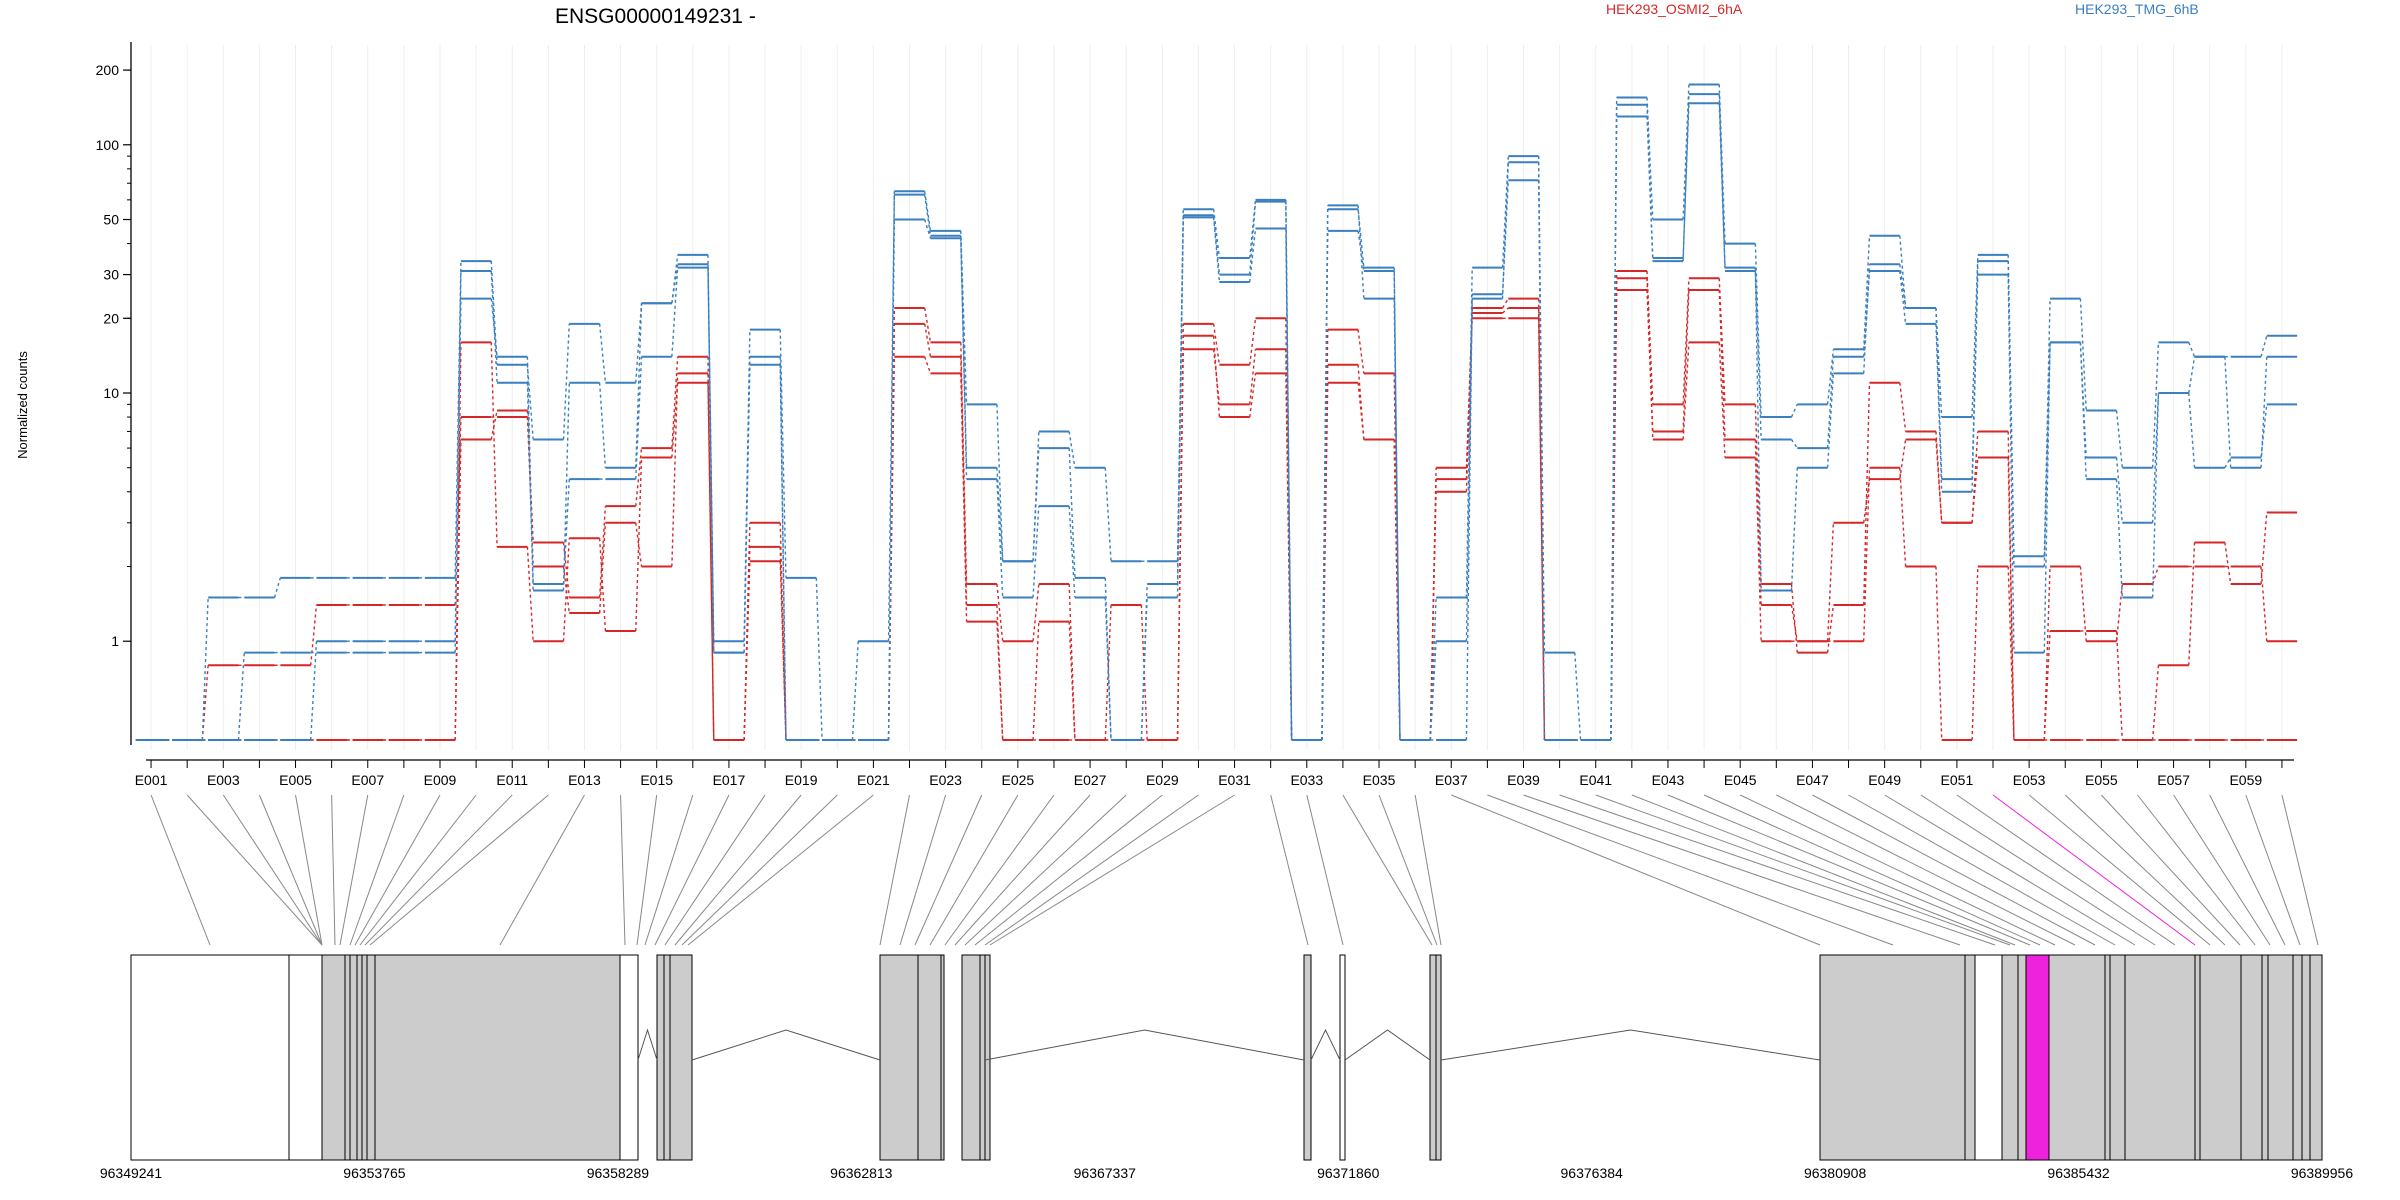 Image resolution: width=2400 pixels, height=1200 pixels. Describe the element at coordinates (367, 780) in the screenshot. I see `x-tick-label: E007` at that location.